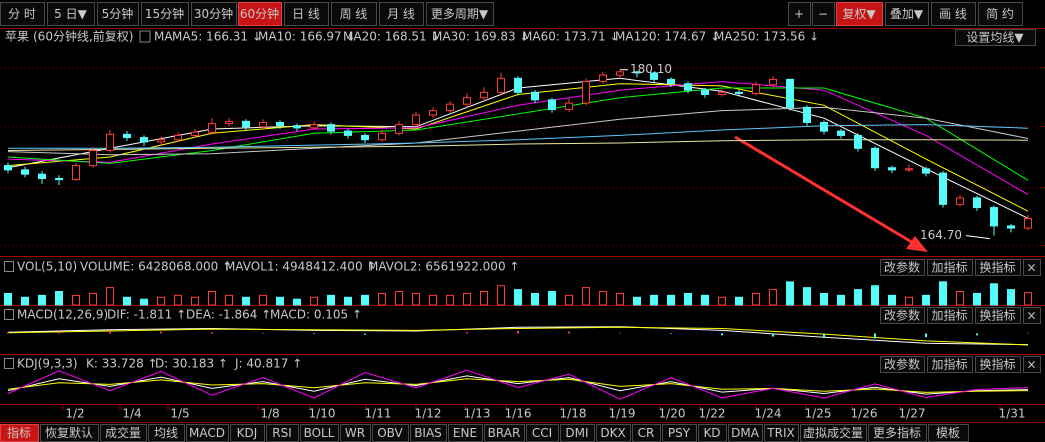 The width and height of the screenshot is (1045, 442). Describe the element at coordinates (166, 433) in the screenshot. I see `indicator-tab-label: 均线` at that location.